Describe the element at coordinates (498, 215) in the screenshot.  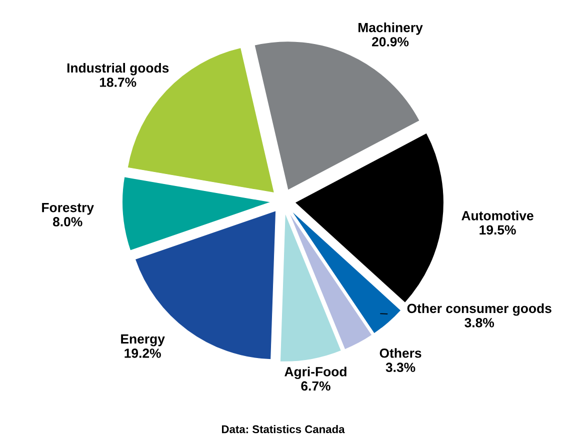
I see `slice-label: Automotive` at that location.